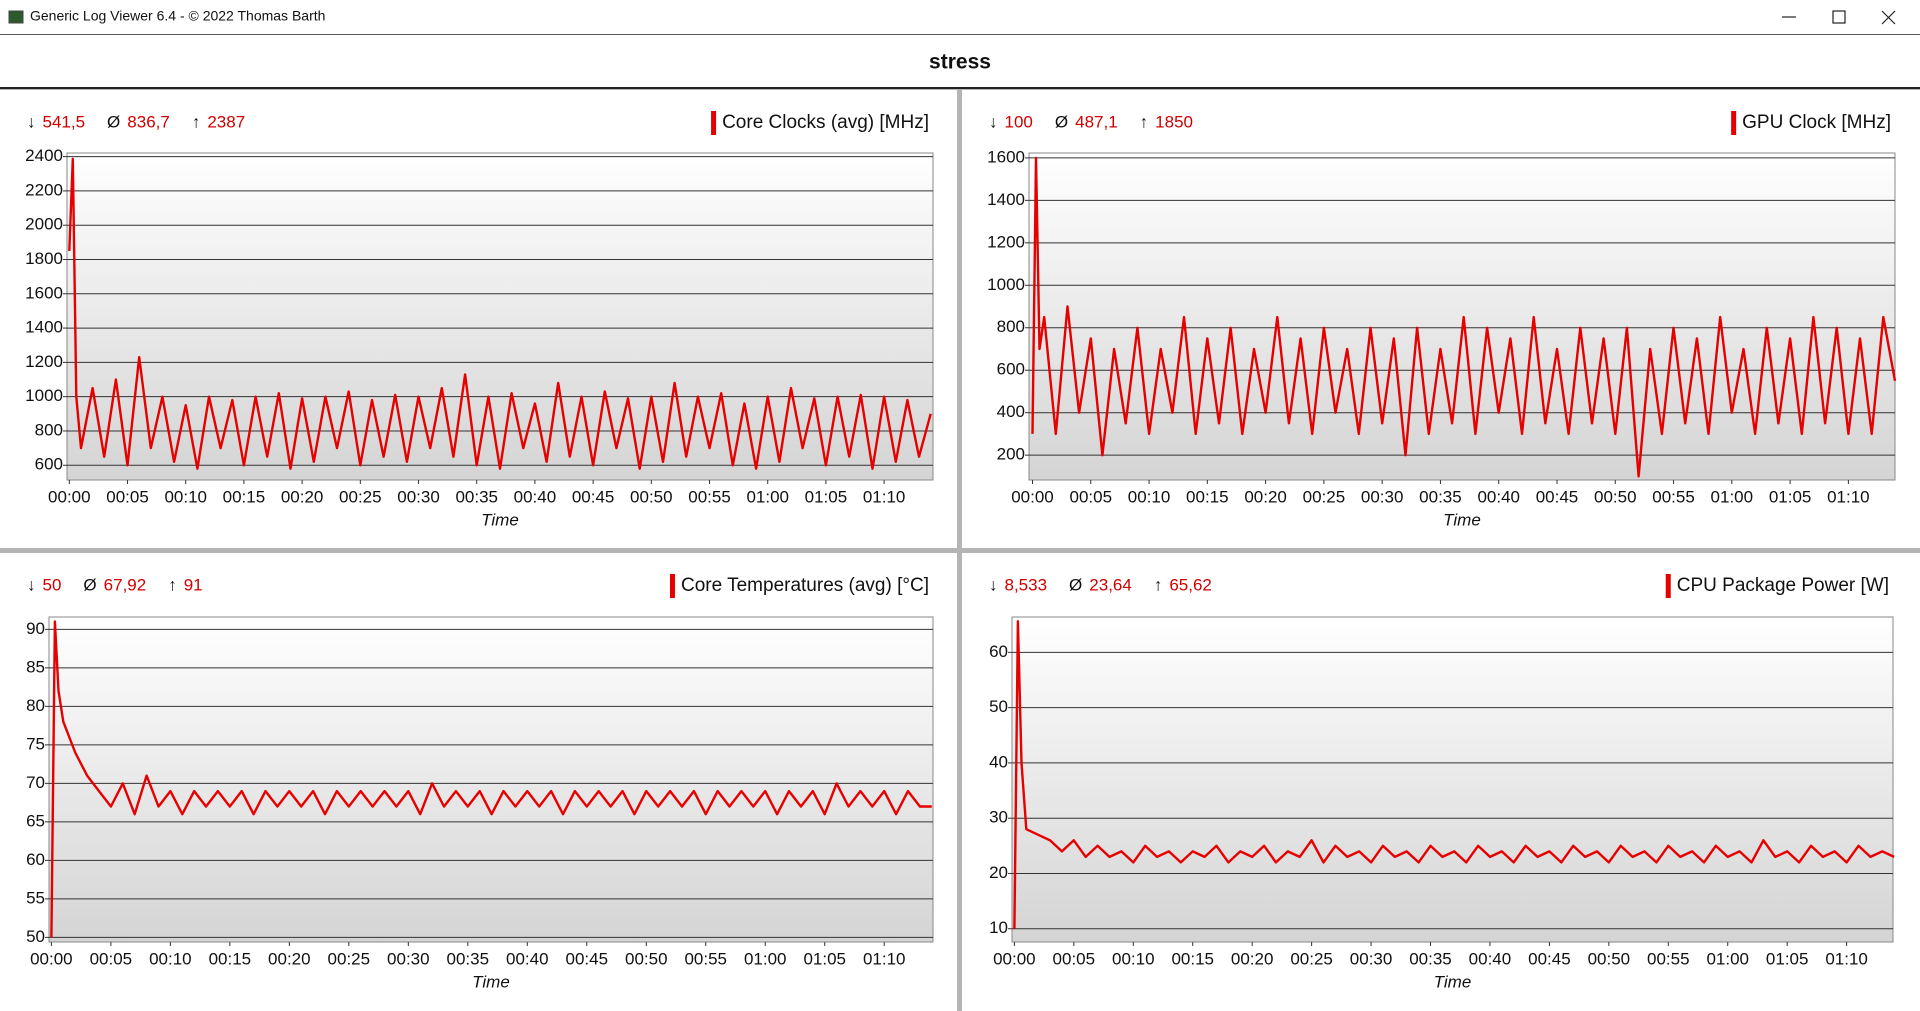  Describe the element at coordinates (998, 817) in the screenshot. I see `y-tick-label: 30` at that location.